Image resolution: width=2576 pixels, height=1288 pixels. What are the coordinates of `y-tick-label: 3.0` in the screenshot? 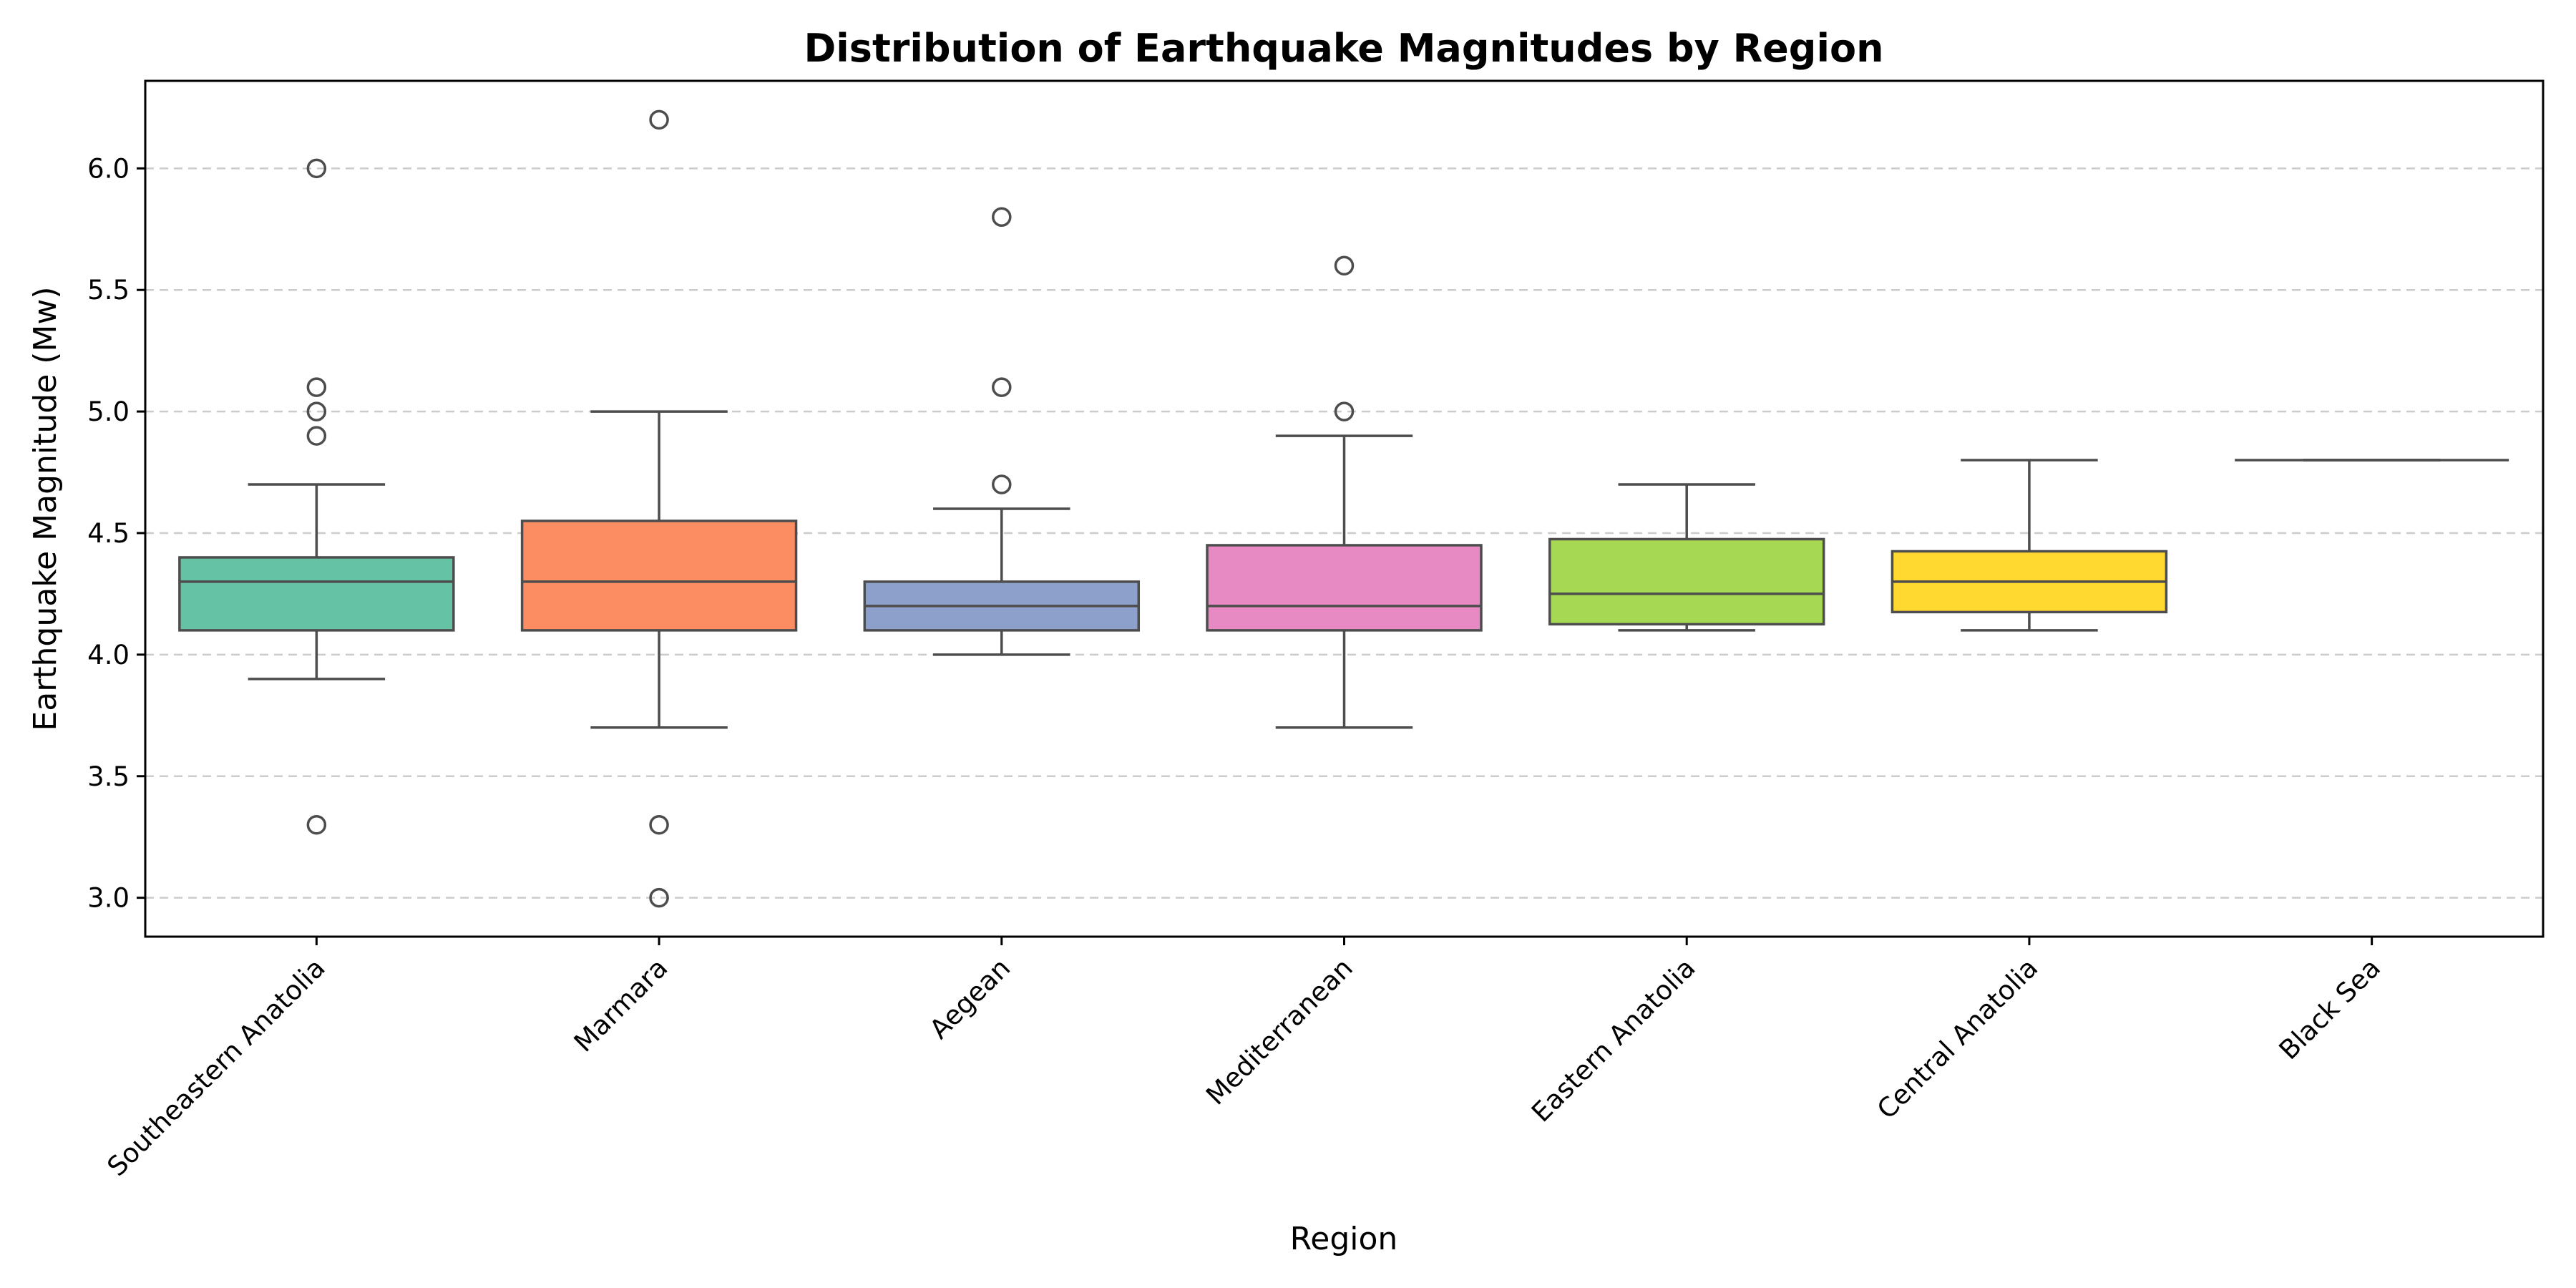 It's located at (108, 898).